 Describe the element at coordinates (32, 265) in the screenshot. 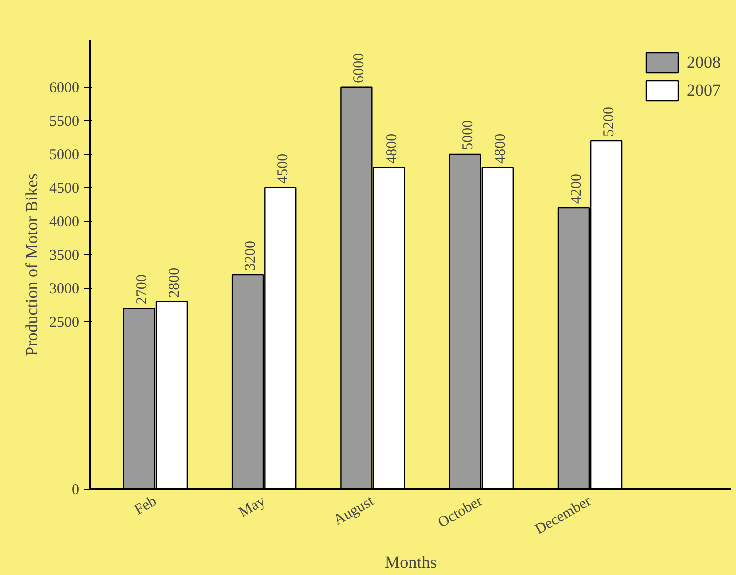

I see `y-axis-title: Production of Motor Bikes` at that location.